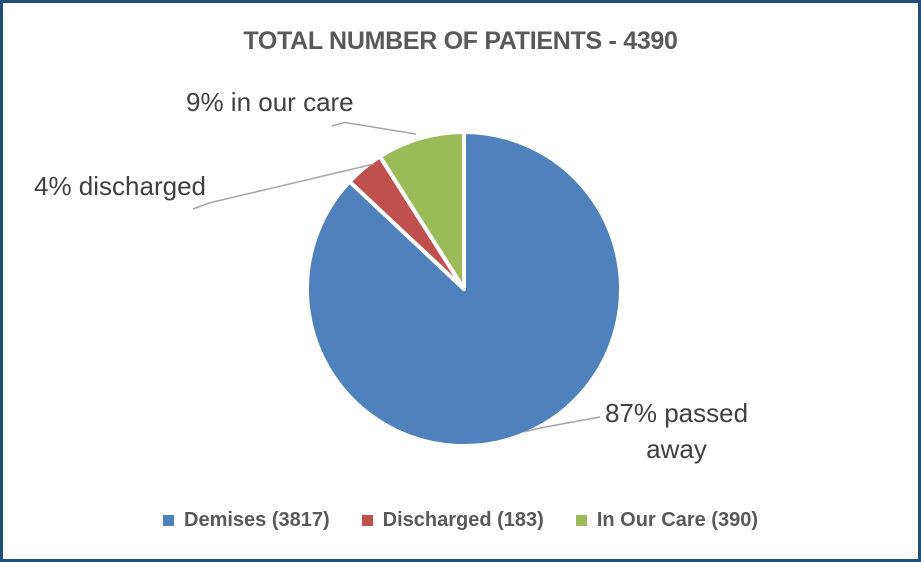 This screenshot has width=921, height=562. Describe the element at coordinates (120, 186) in the screenshot. I see `data-label-discharged: 4% discharged` at that location.